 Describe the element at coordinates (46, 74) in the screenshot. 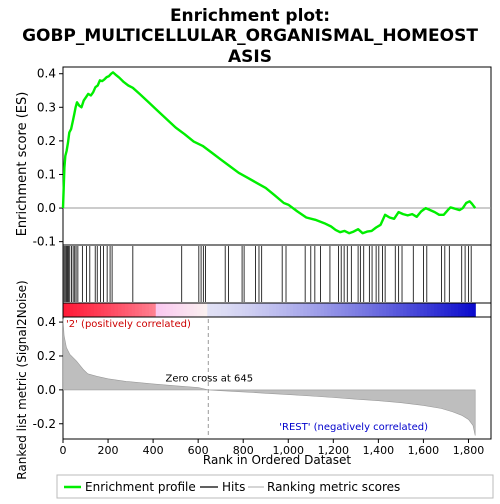

I see `es-y-tick-label: 0.4` at that location.